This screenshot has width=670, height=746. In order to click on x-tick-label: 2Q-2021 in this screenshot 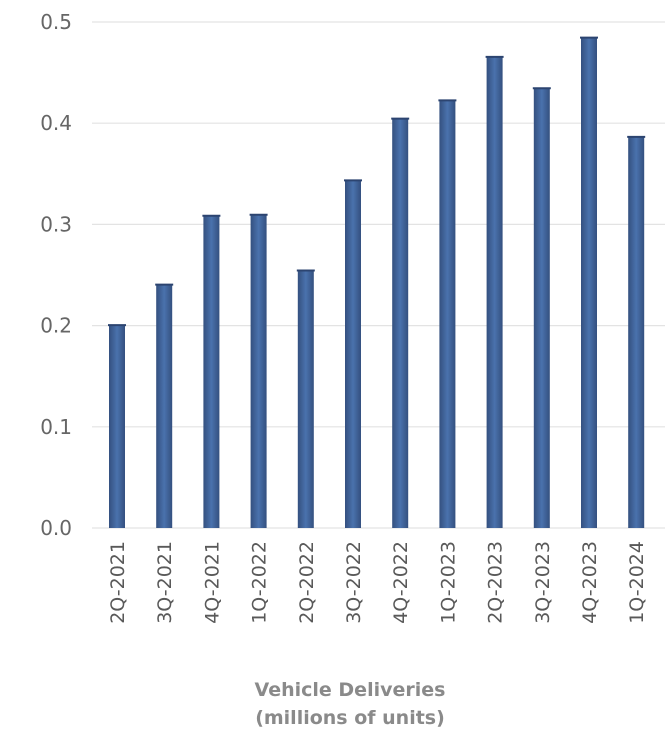, I will do `click(118, 582)`.